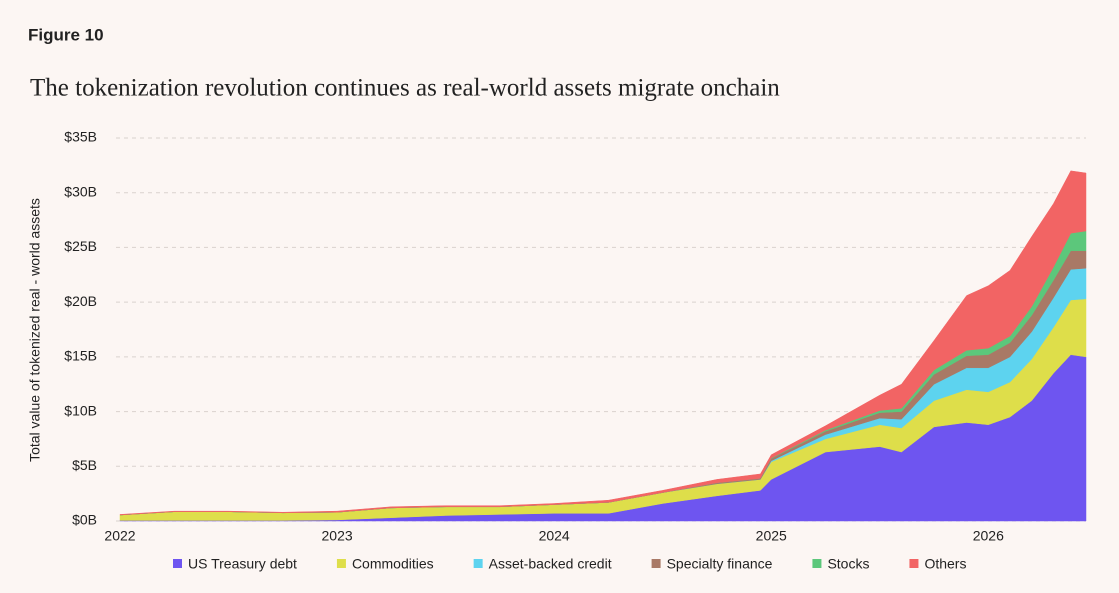 This screenshot has width=1119, height=593. Describe the element at coordinates (84, 465) in the screenshot. I see `y-tick-label: $5B` at that location.